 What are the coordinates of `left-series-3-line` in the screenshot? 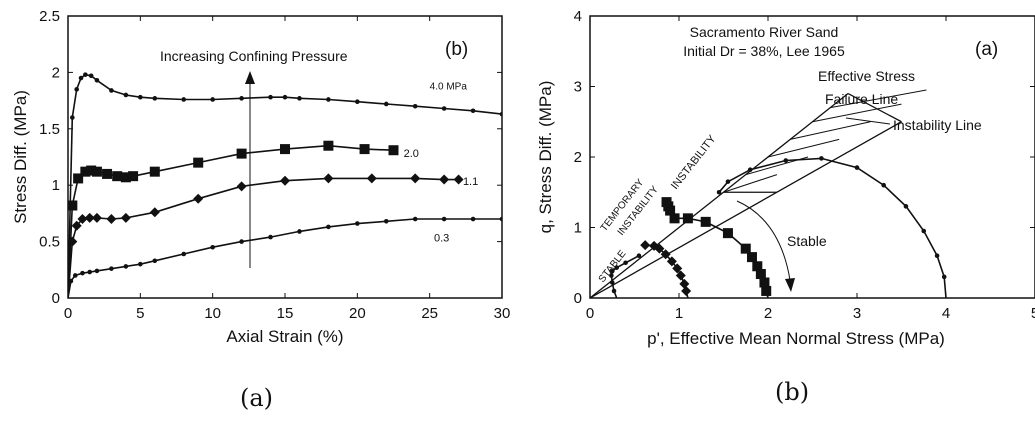 It's located at (285, 258).